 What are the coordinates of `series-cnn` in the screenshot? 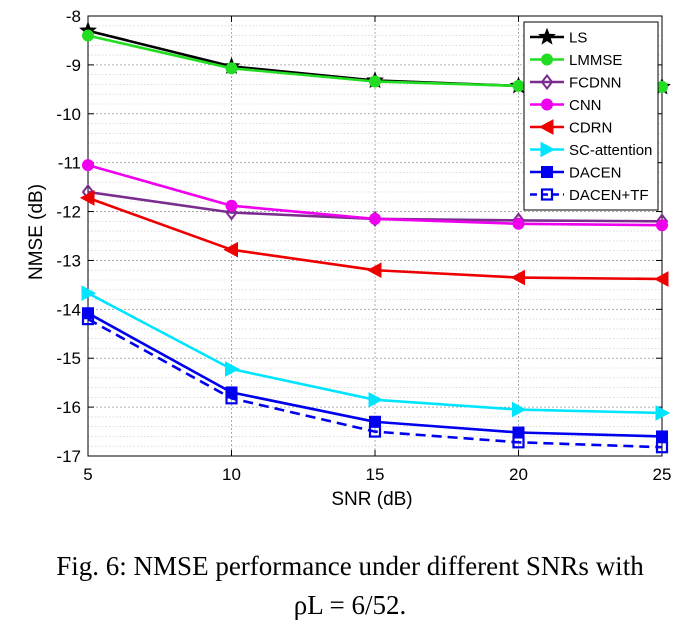 It's located at (375, 195).